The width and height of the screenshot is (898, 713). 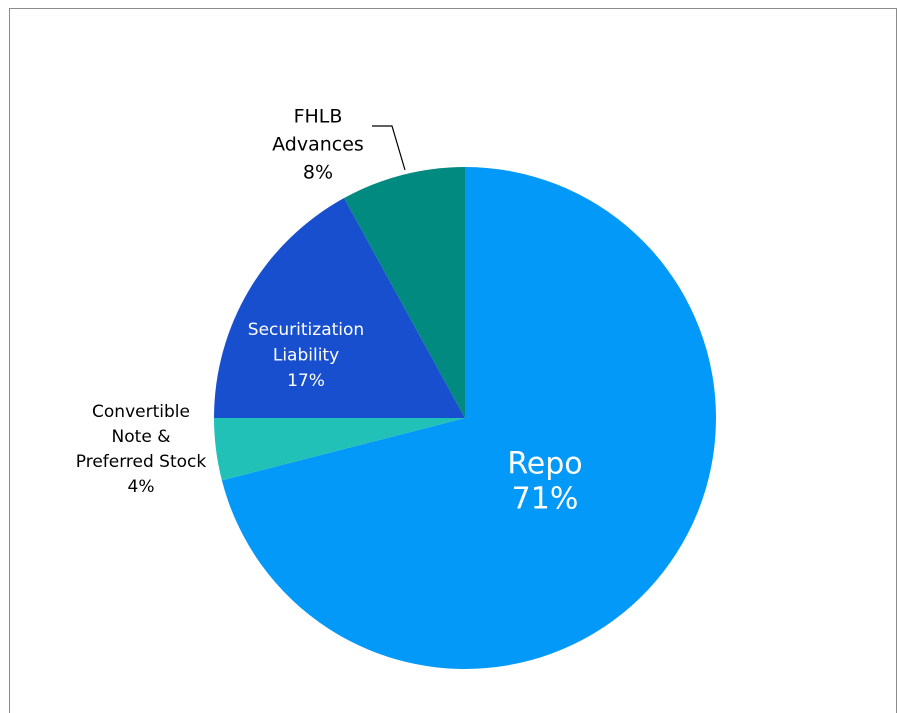 What do you see at coordinates (306, 330) in the screenshot?
I see `slice-label: Securitization` at bounding box center [306, 330].